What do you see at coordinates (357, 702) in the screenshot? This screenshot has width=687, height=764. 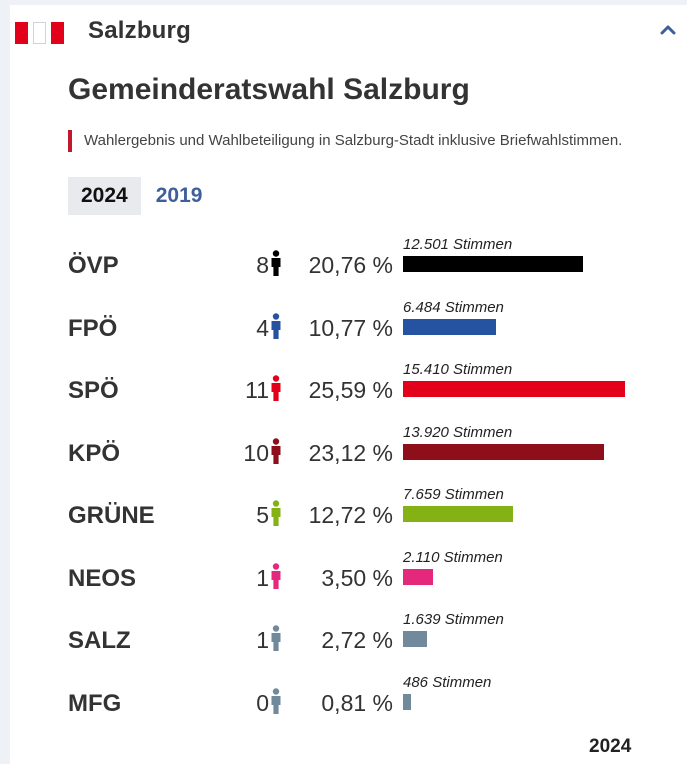 I see `vote-percent: 0,81 %` at bounding box center [357, 702].